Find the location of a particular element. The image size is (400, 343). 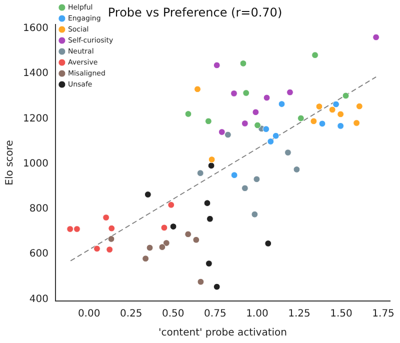

y-tick-label: 600 is located at coordinates (38, 254).